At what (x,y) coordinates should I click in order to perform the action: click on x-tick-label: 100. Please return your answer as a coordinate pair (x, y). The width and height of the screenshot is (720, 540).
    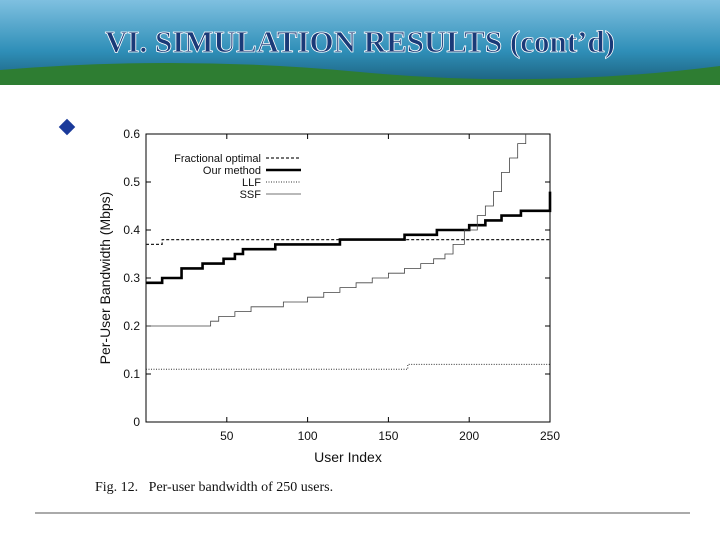
    Looking at the image, I should click on (308, 436).